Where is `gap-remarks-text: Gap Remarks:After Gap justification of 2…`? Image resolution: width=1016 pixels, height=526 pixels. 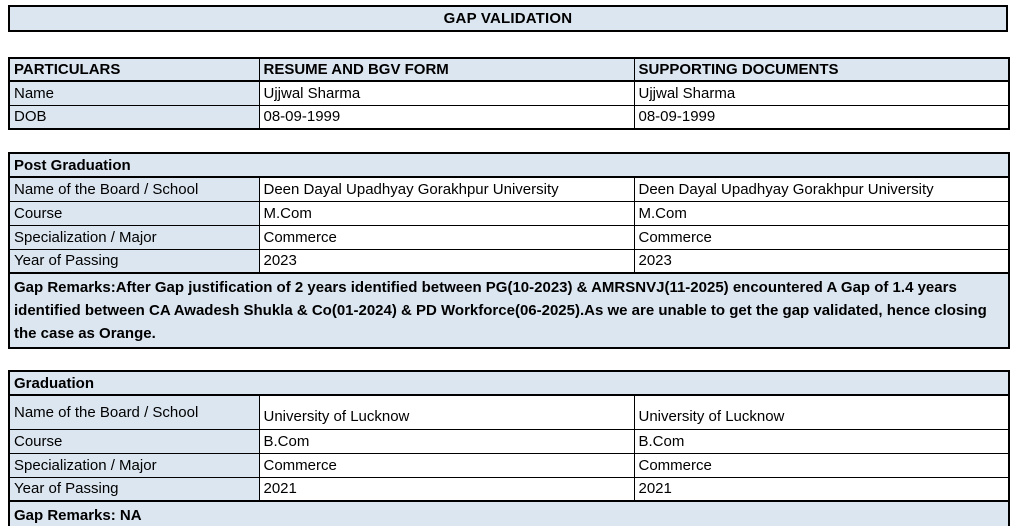
gap-remarks-text: Gap Remarks:After Gap justification of 2… is located at coordinates (509, 310).